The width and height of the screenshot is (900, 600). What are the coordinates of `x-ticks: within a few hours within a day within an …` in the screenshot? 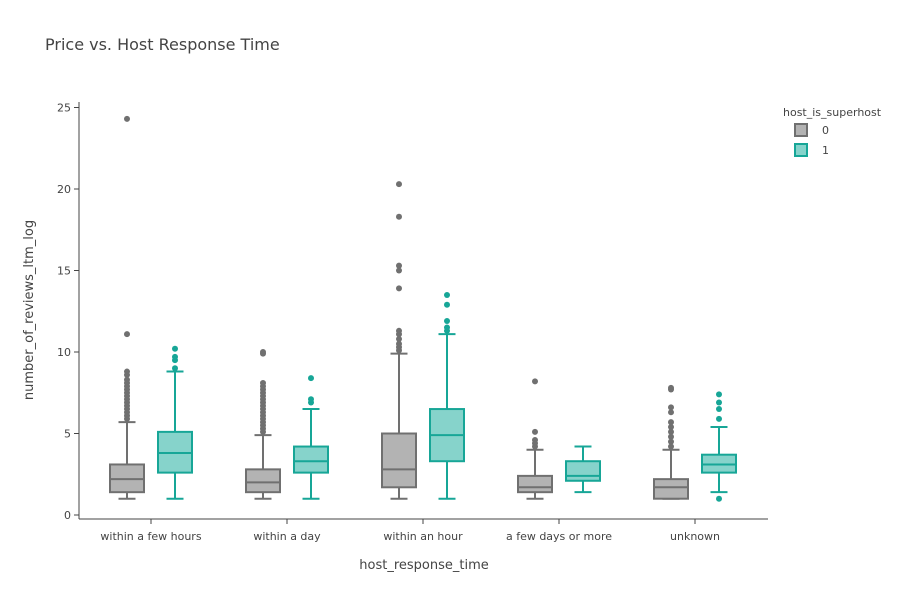 It's located at (410, 531).